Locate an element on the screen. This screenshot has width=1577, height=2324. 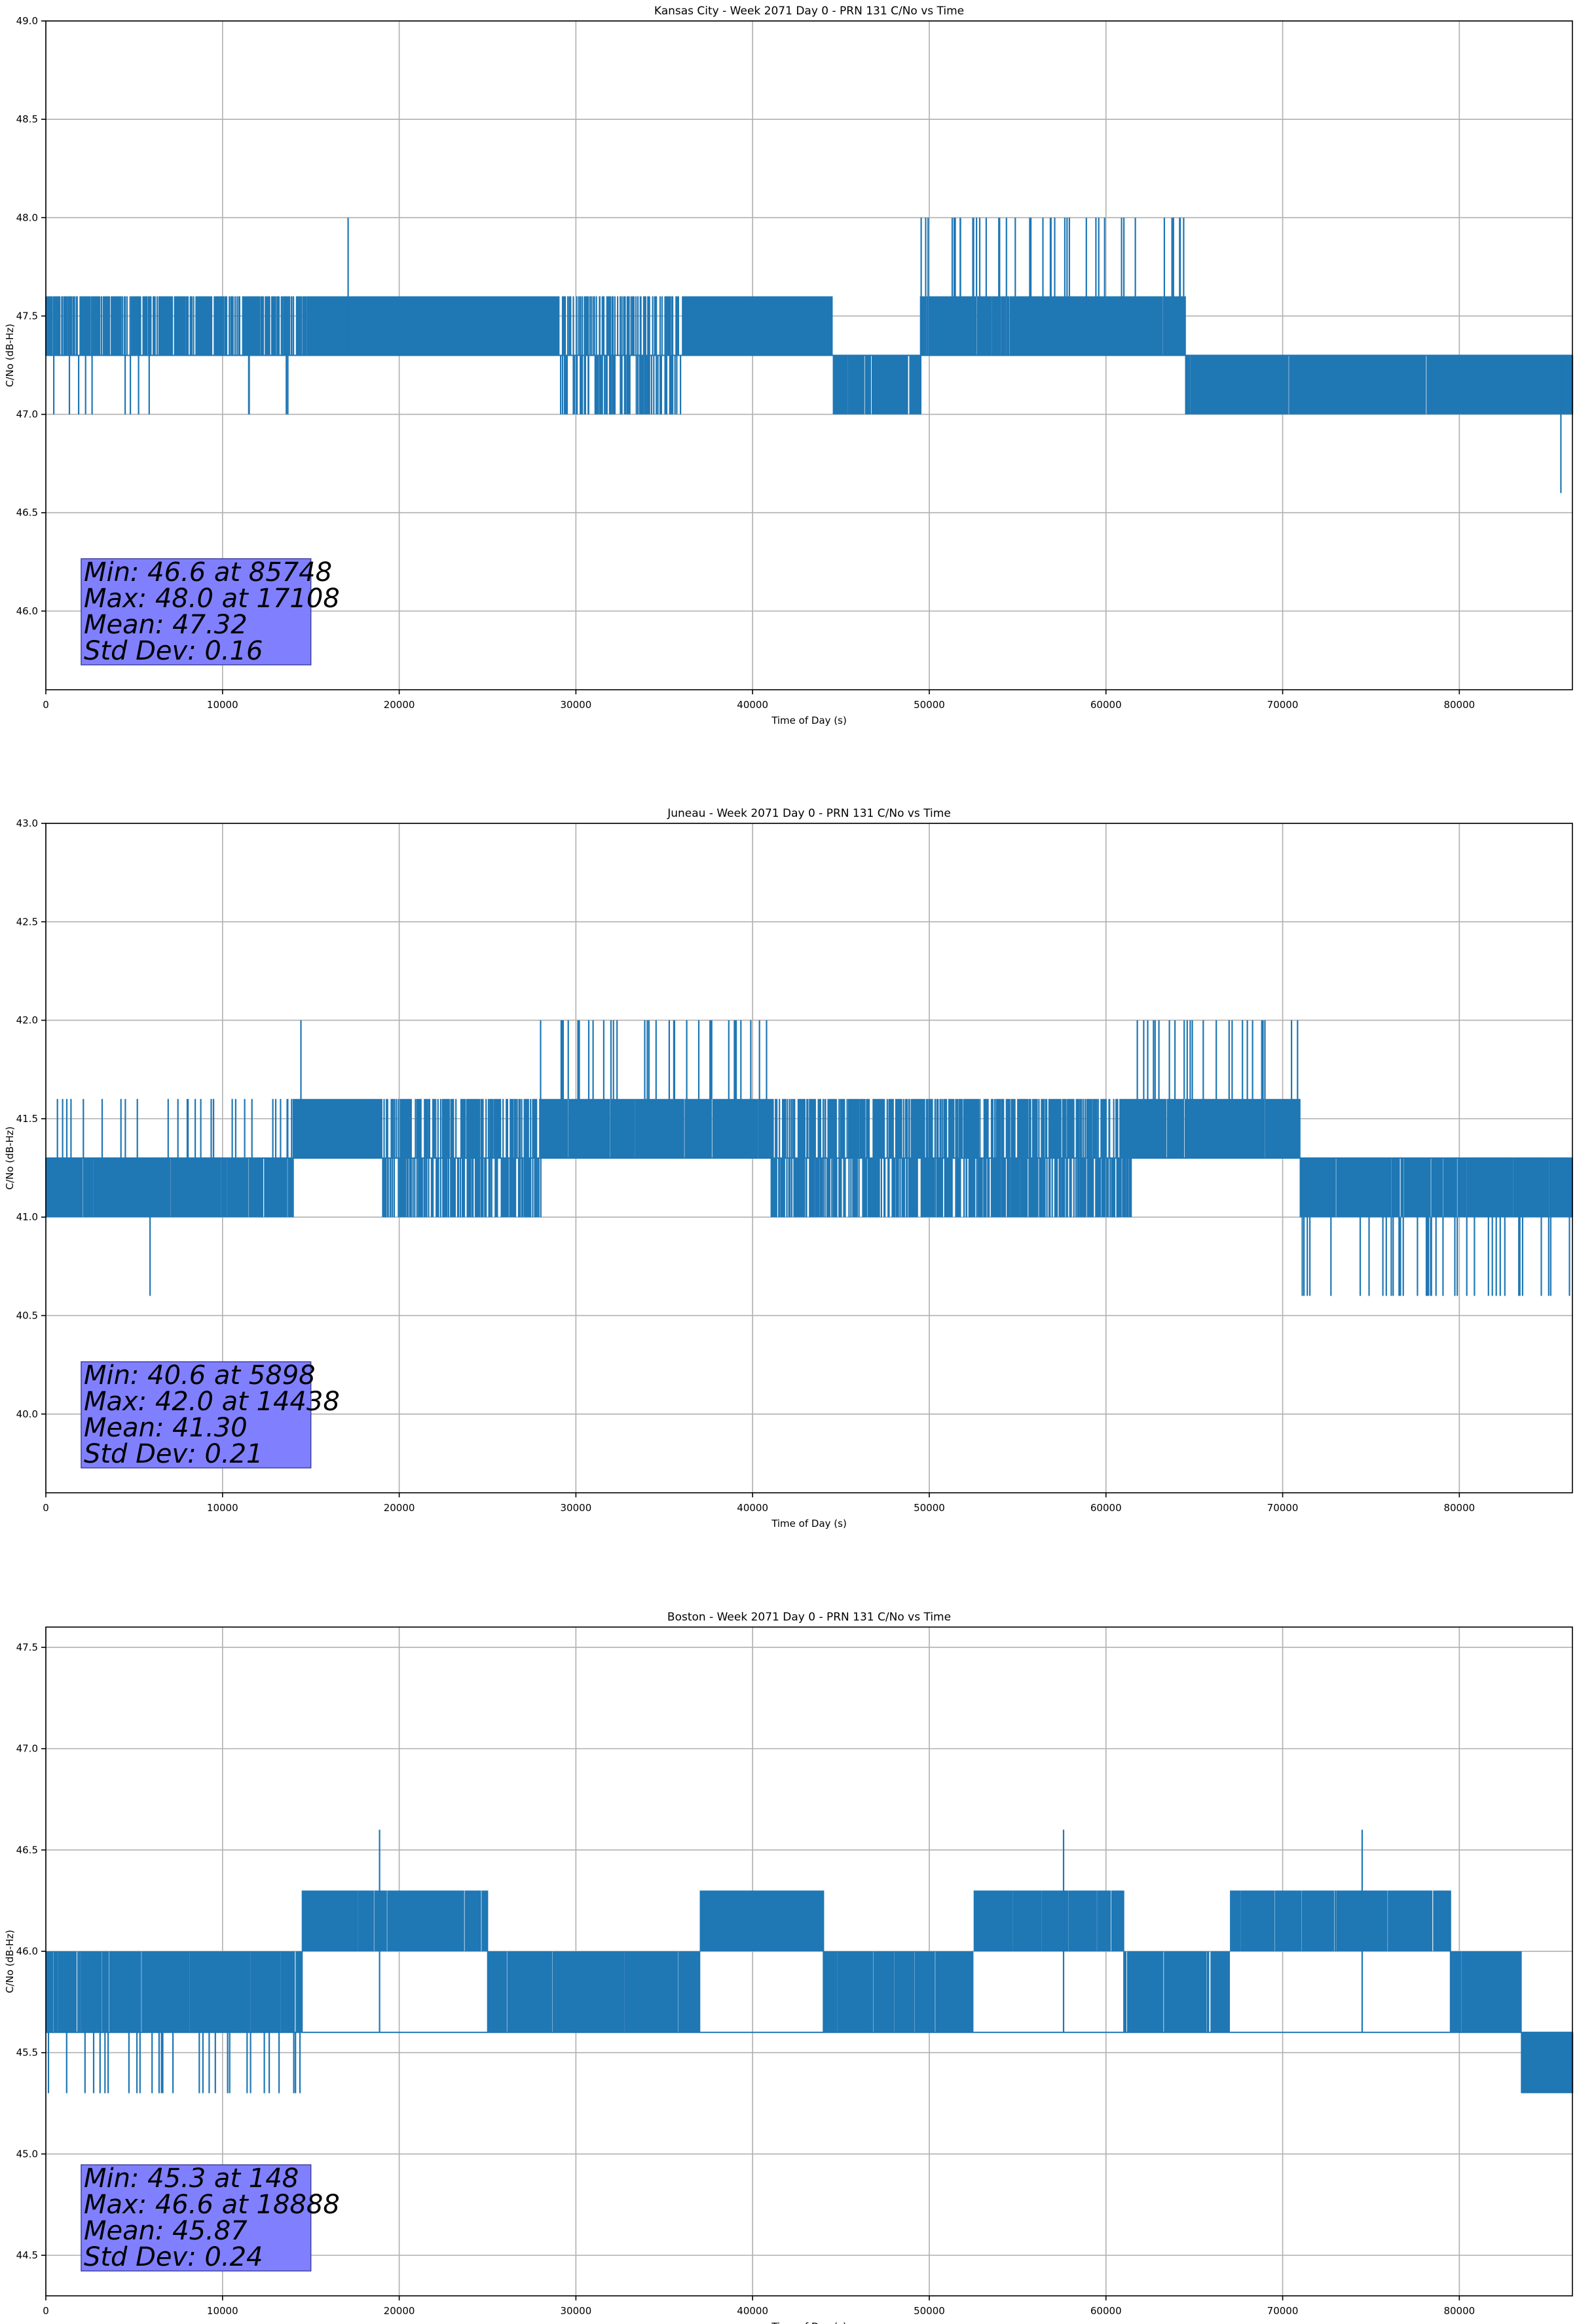
stats-min: Min: 45.3 at 148 is located at coordinates (191, 2179).